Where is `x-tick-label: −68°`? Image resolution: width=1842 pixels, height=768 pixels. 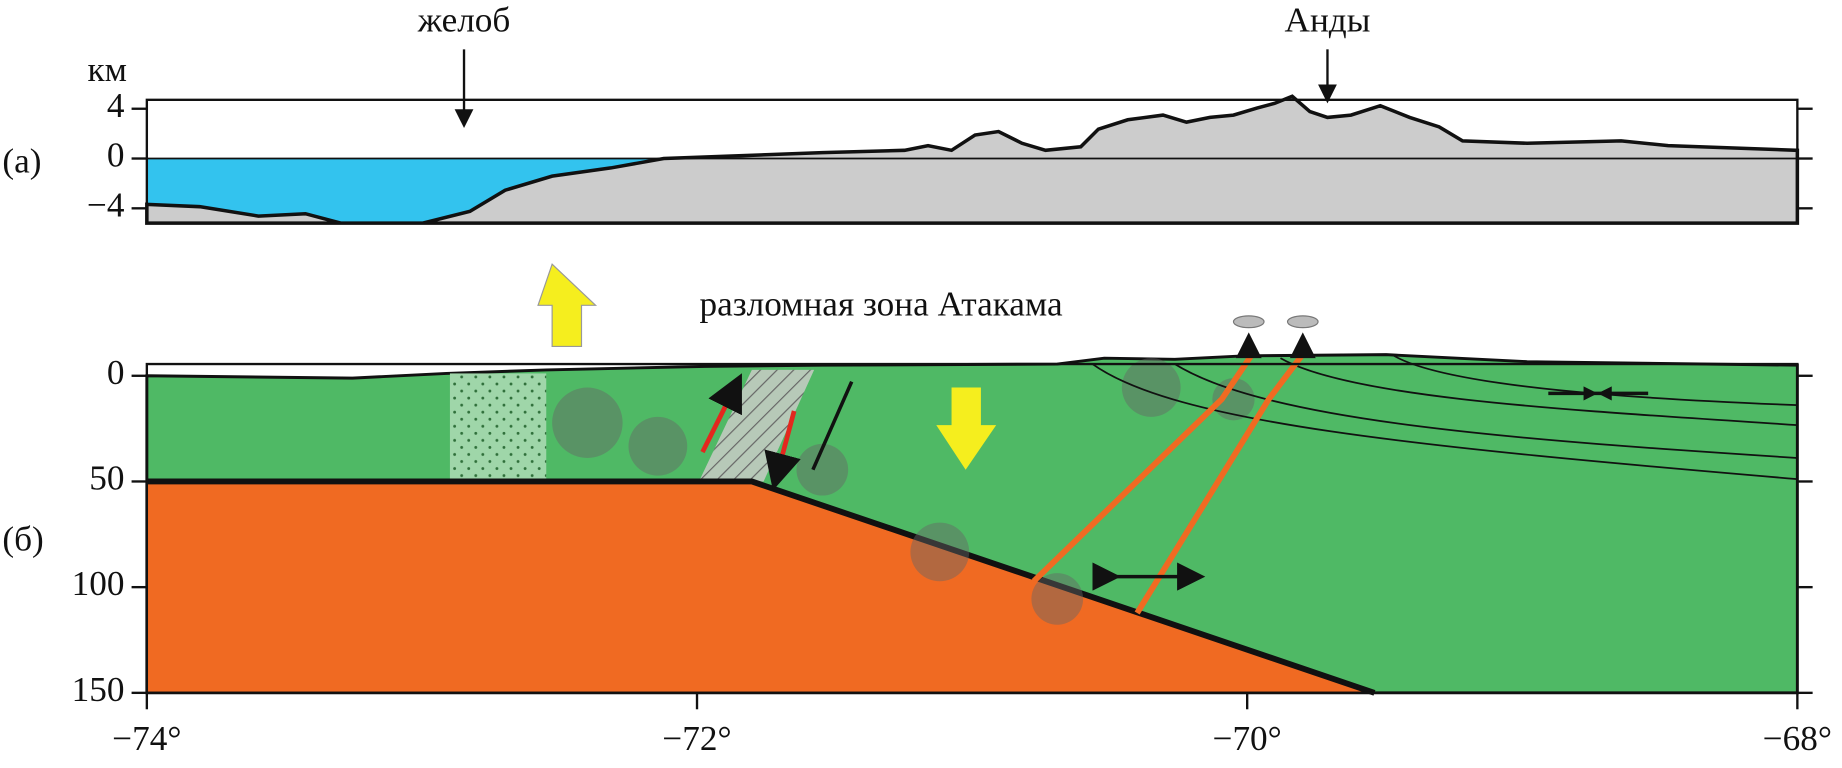
x-tick-label: −68° is located at coordinates (1797, 738).